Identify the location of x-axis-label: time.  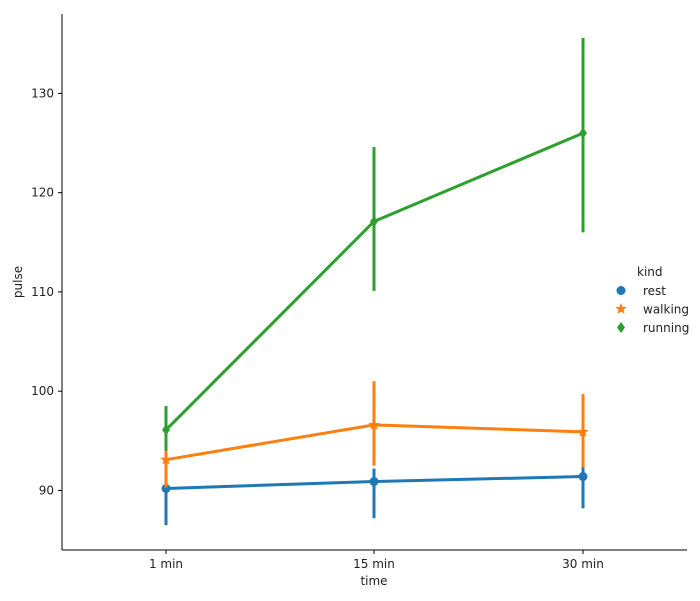
(373, 581).